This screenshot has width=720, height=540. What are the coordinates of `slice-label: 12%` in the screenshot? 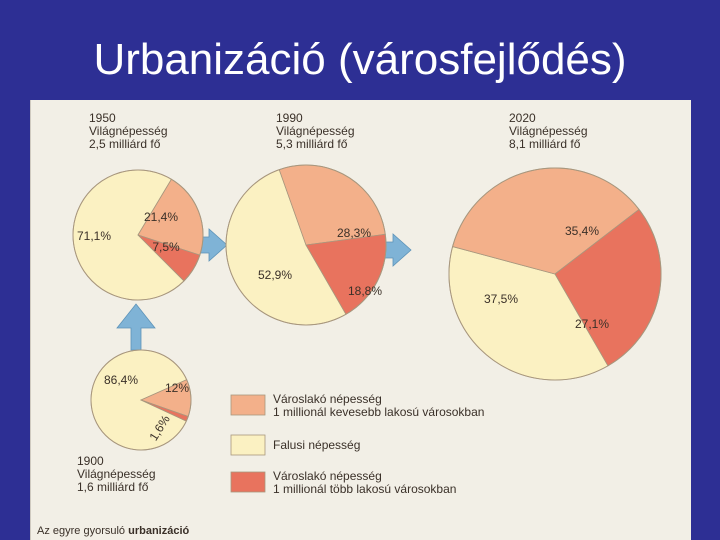 It's located at (177, 388).